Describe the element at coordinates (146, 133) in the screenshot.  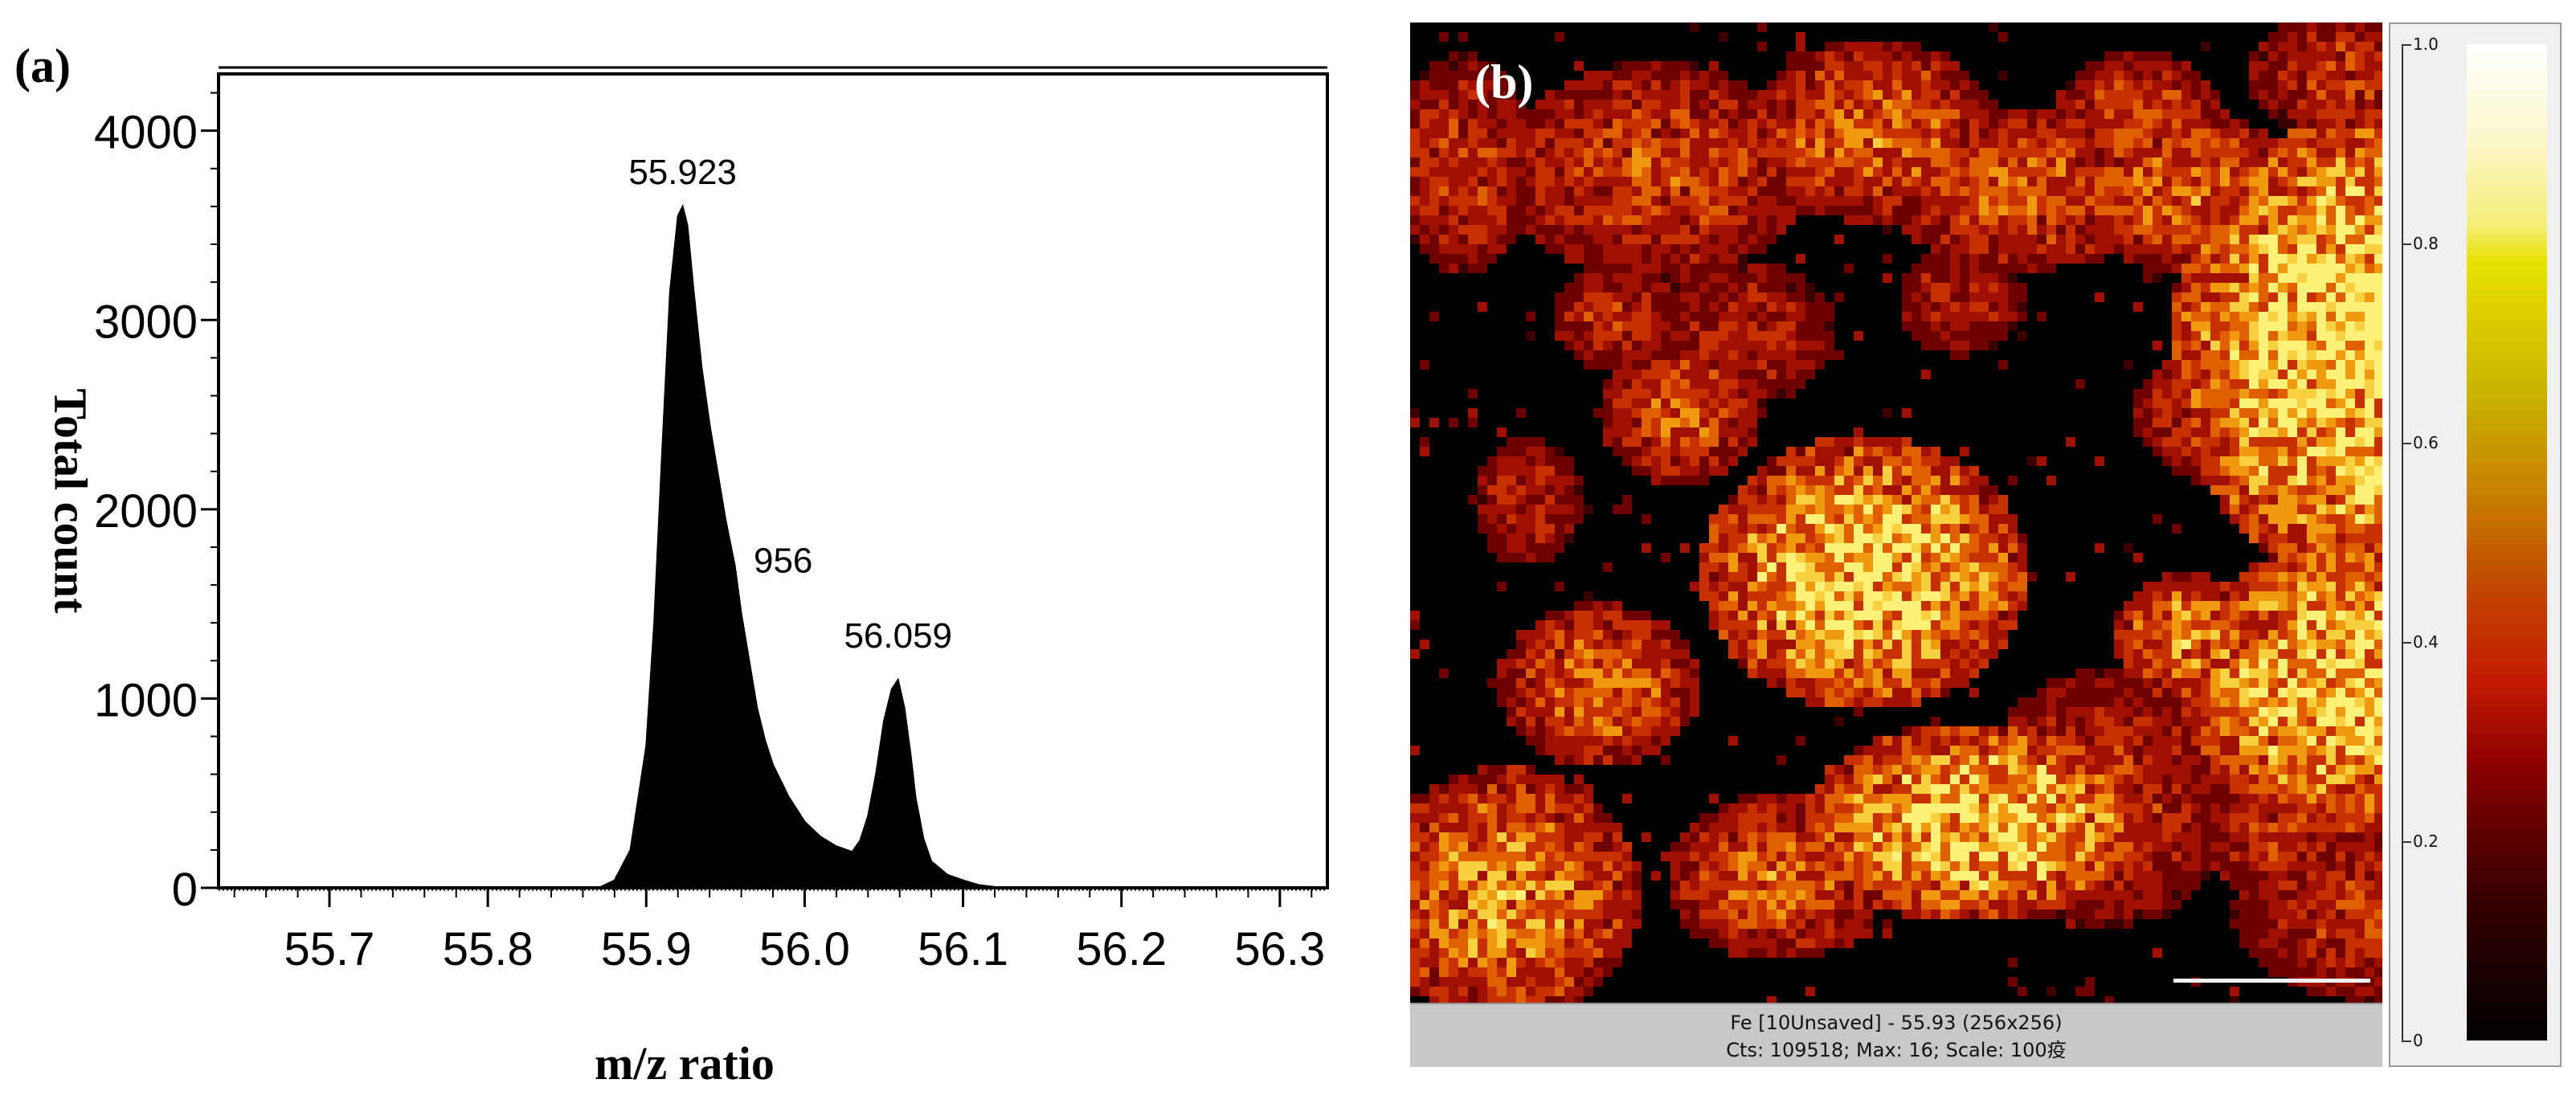
I see `y-tick-label: 4000` at that location.